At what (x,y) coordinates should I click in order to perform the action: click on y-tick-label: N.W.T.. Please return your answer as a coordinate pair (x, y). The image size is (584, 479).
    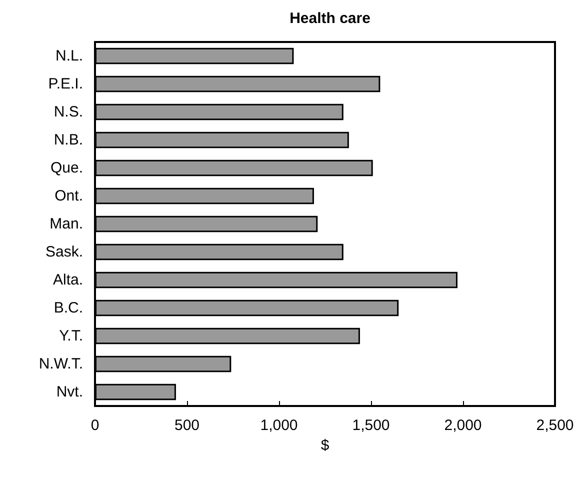
    Looking at the image, I should click on (60, 364).